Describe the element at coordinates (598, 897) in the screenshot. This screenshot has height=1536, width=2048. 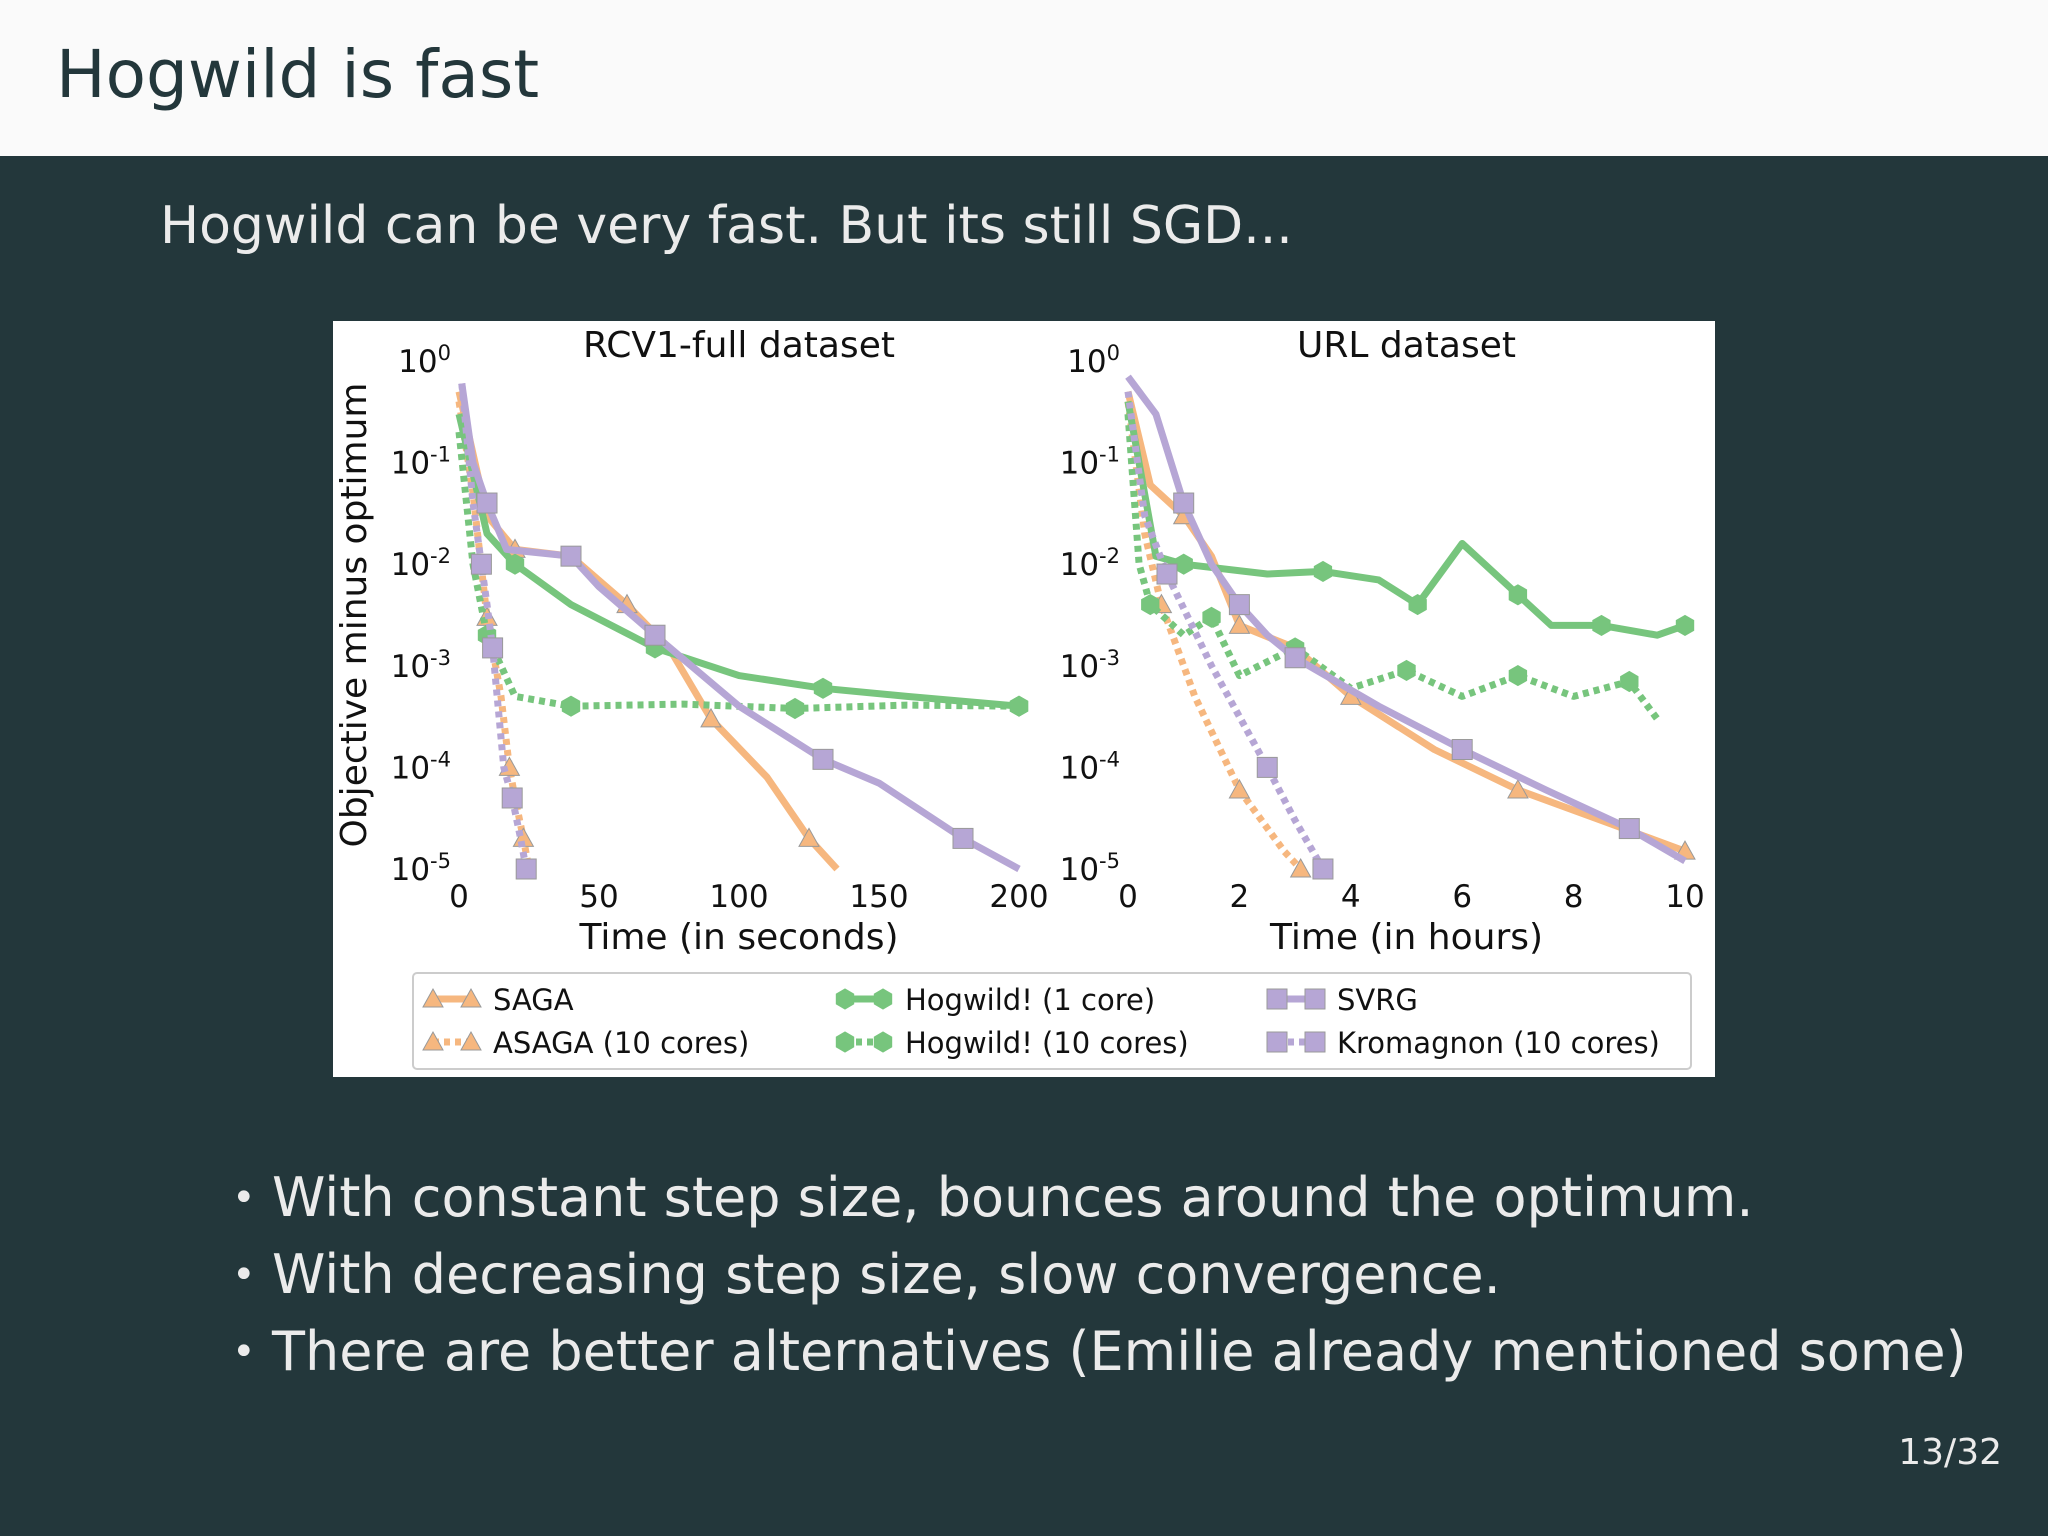
I see `x-tick-label: 50` at that location.